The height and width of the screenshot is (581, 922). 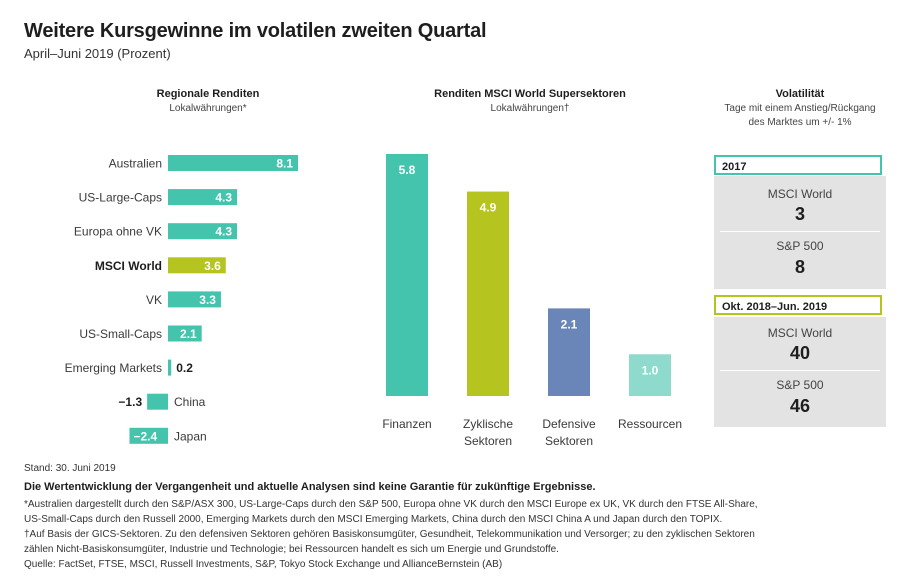 What do you see at coordinates (569, 352) in the screenshot?
I see `bar-defensive-sektoren` at bounding box center [569, 352].